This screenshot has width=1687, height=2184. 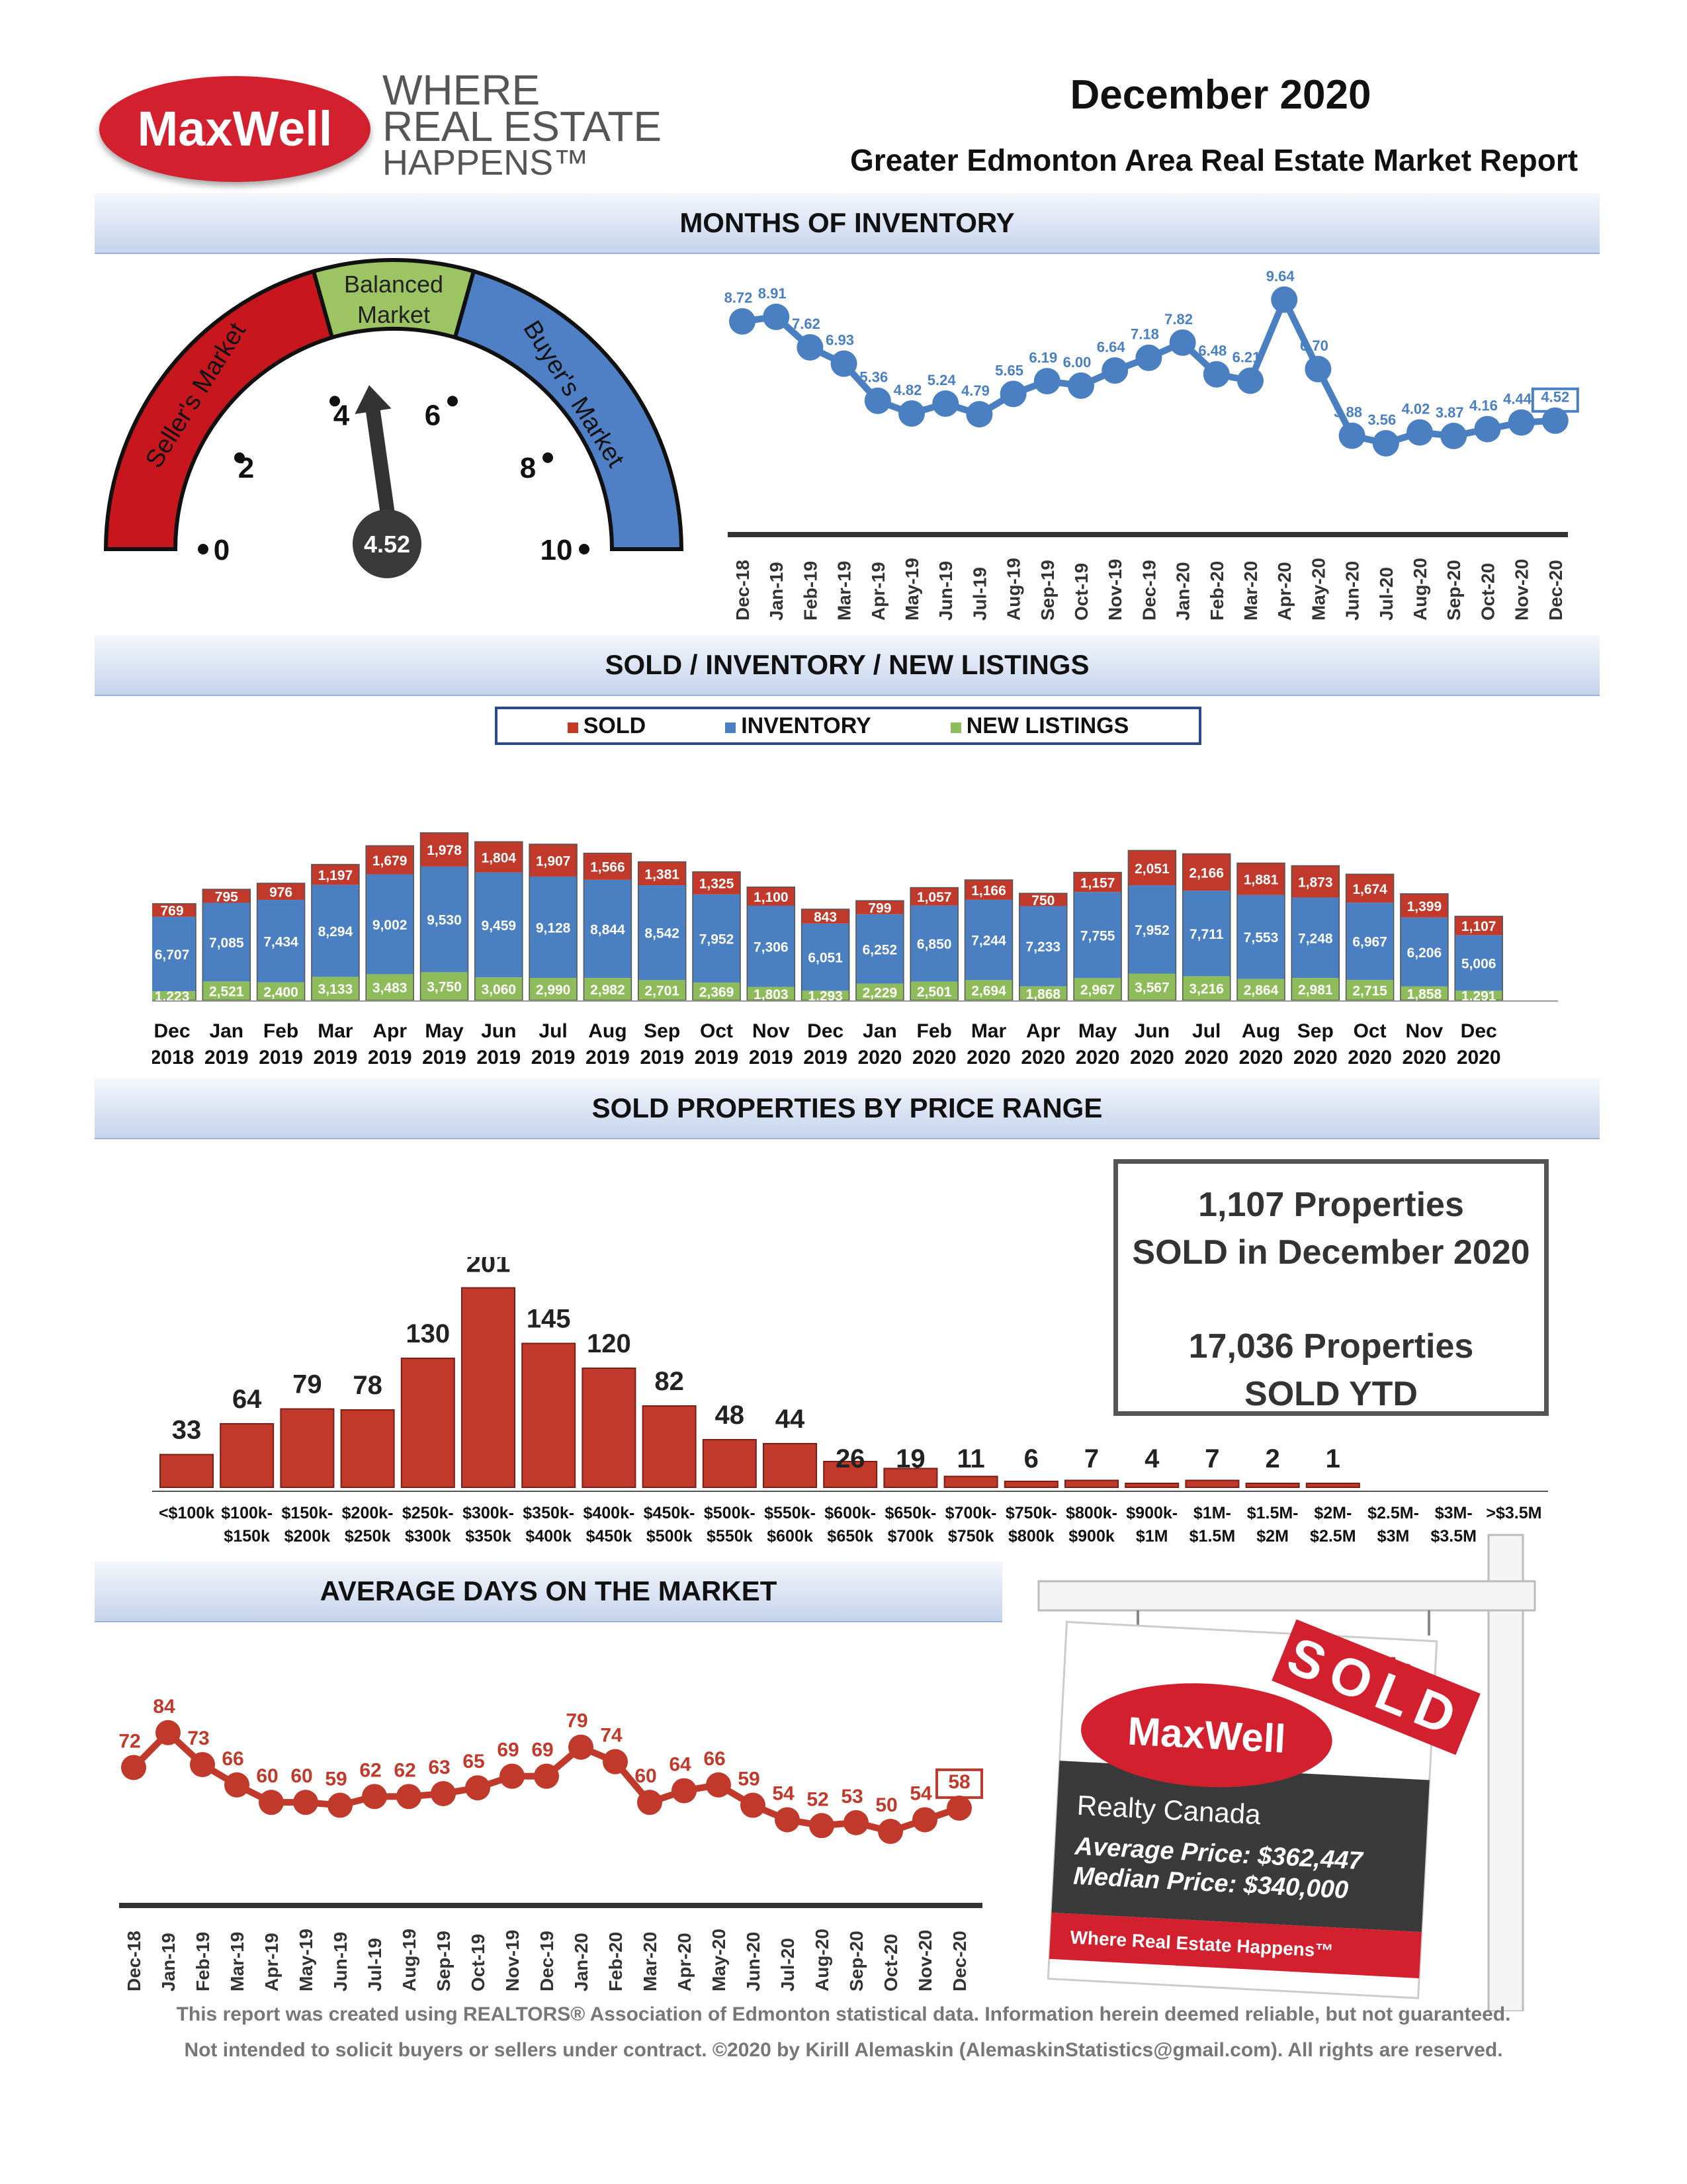 What do you see at coordinates (187, 1431) in the screenshot?
I see `price-value-label: 33` at bounding box center [187, 1431].